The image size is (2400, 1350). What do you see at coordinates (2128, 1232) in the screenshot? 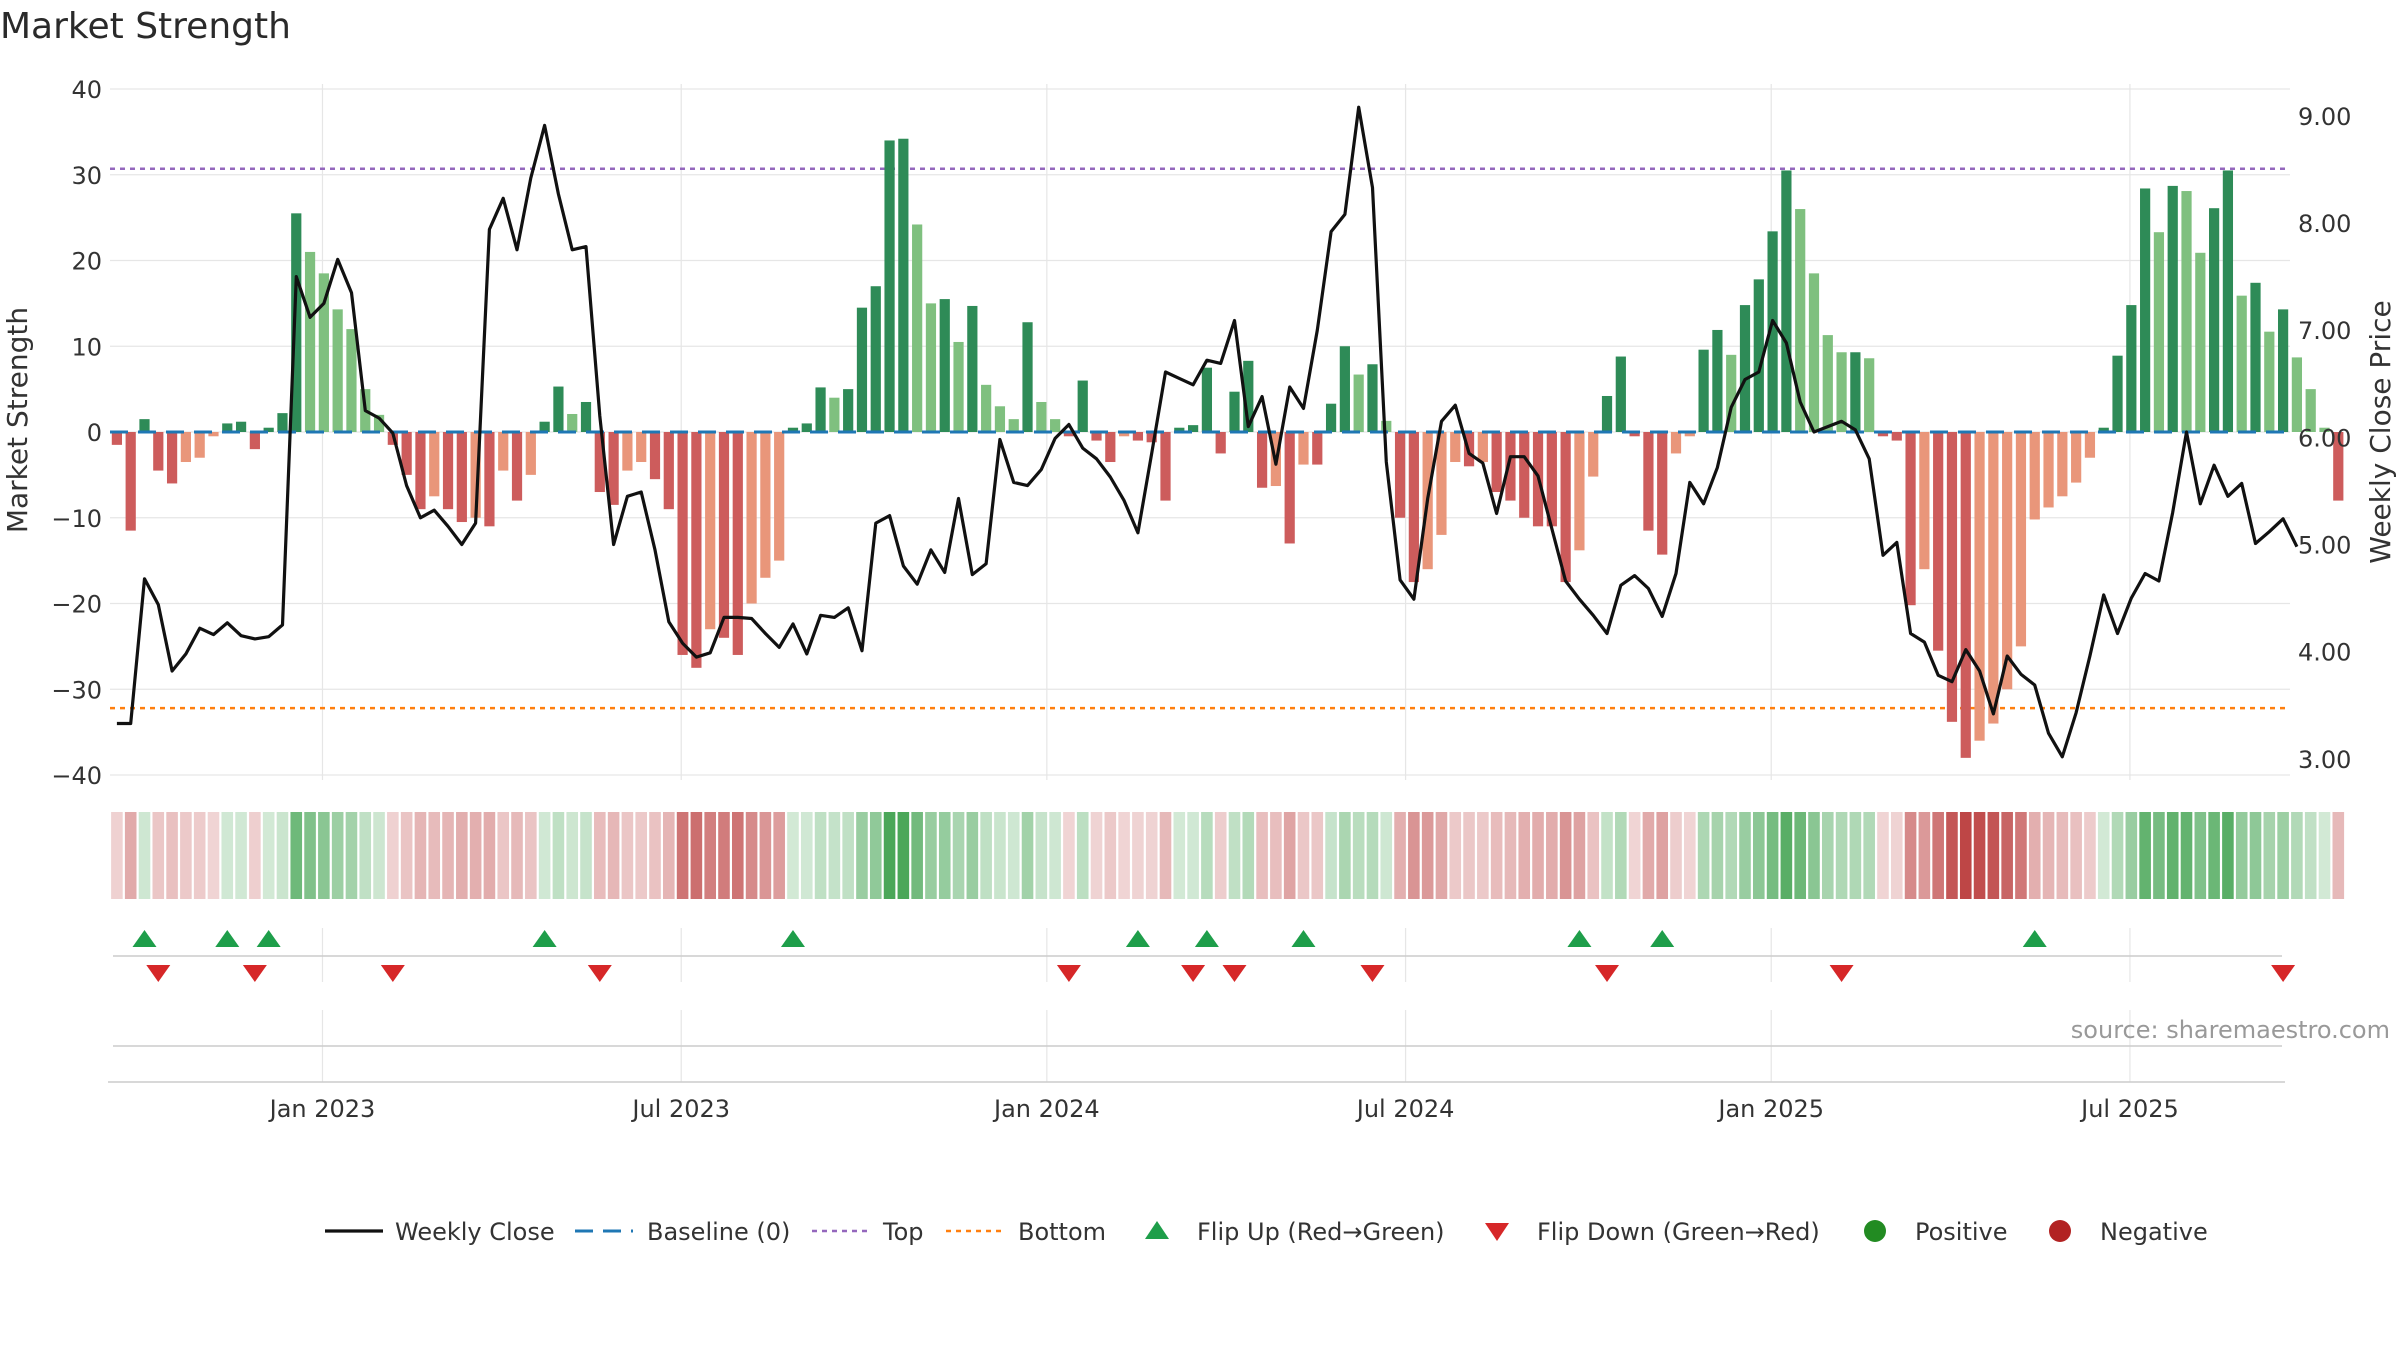
I see `legend-item: Negative` at bounding box center [2128, 1232].